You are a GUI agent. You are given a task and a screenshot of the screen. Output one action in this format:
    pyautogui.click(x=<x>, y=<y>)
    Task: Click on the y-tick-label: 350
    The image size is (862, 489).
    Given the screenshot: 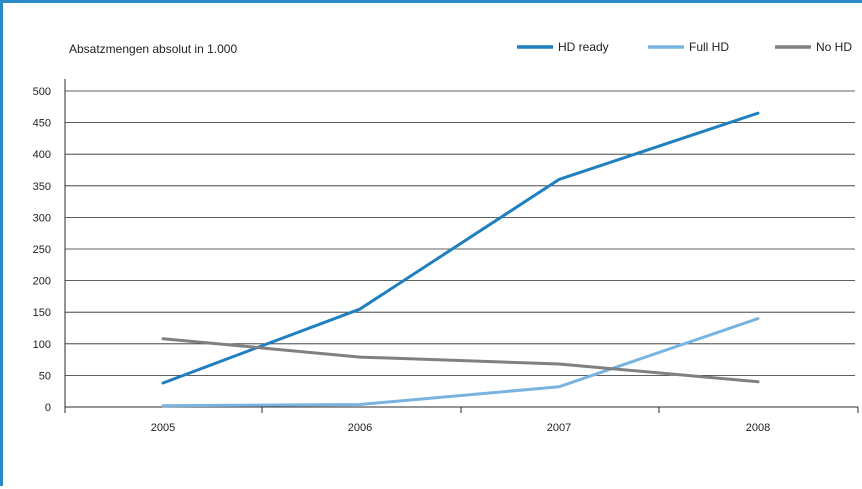 What is the action you would take?
    pyautogui.click(x=42, y=187)
    